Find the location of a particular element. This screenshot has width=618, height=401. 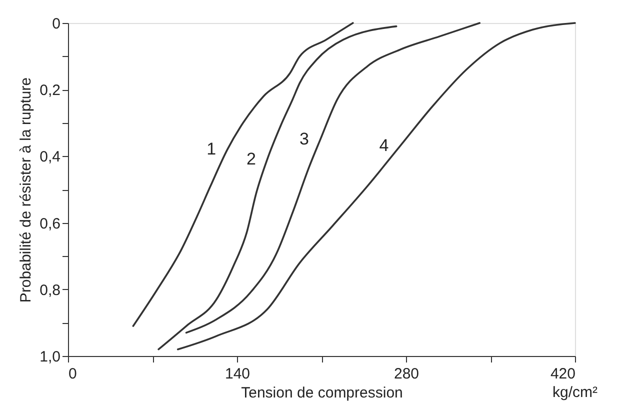

series-label: 3 is located at coordinates (305, 139).